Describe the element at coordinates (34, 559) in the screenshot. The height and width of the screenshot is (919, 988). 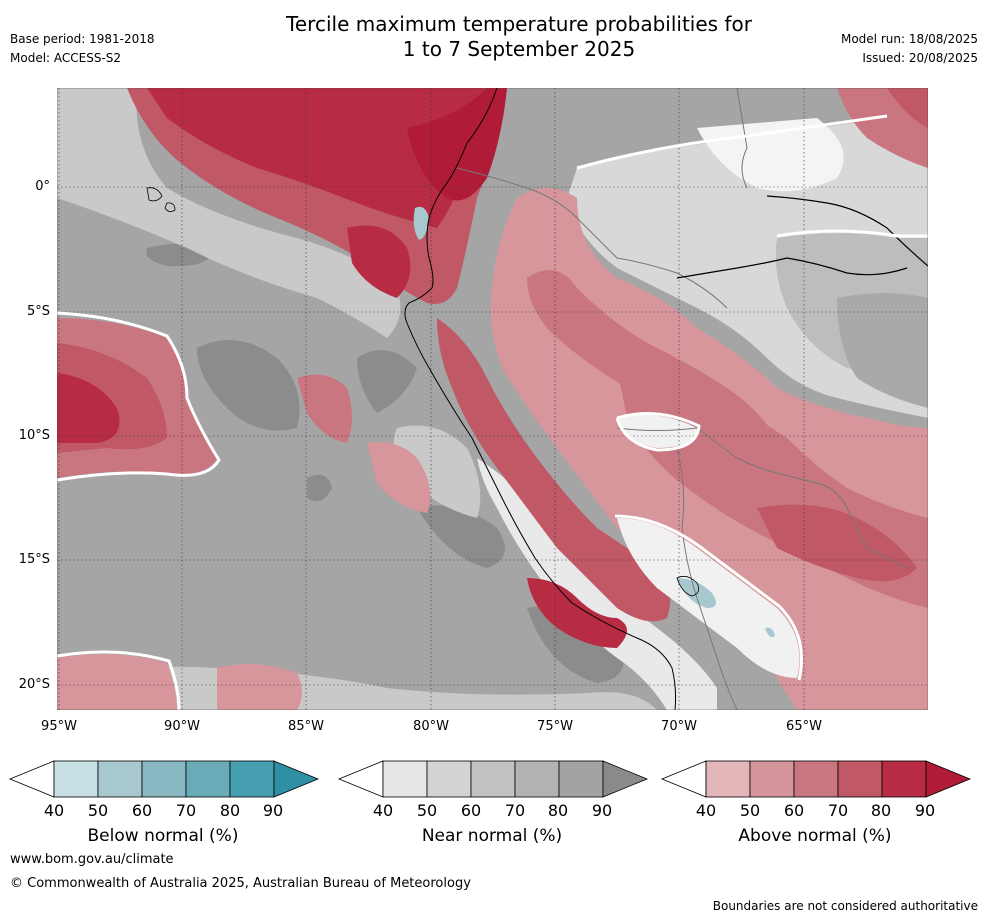
I see `lat-label-15s: 15°S` at that location.